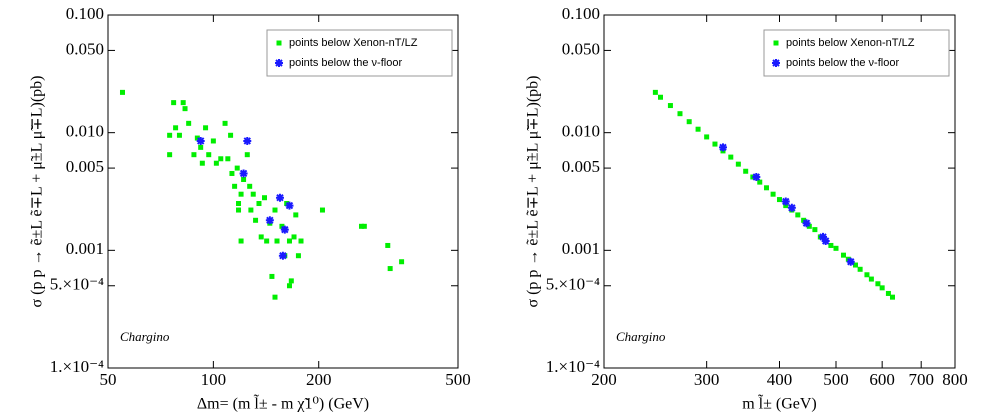 Image resolution: width=982 pixels, height=419 pixels. What do you see at coordinates (533, 191) in the screenshot?
I see `y-axis-label: σ (p p → ẽ±L ẽ∓L + μ̃±L μ̃∓L)(pb)` at bounding box center [533, 191].